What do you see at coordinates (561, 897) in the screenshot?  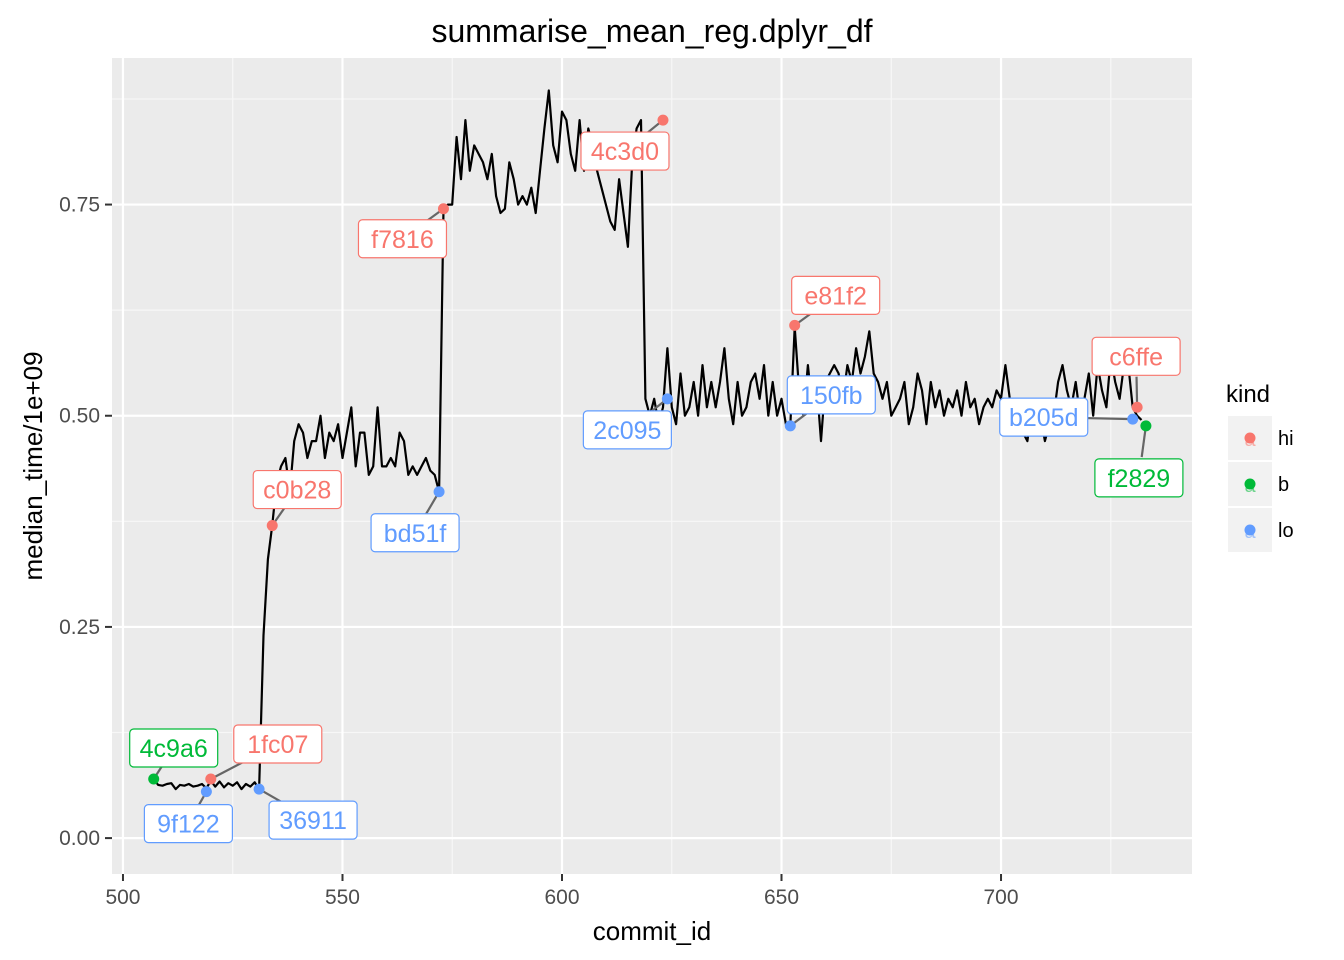 I see `x-tick-label: 600` at bounding box center [561, 897].